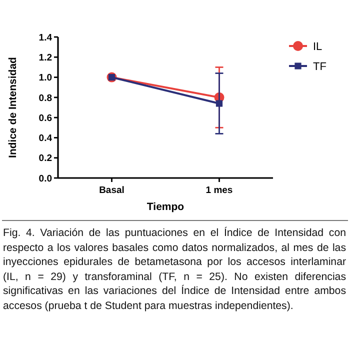 Image resolution: width=350 pixels, height=342 pixels. I want to click on y-tick-label: 1.4, so click(45, 38).